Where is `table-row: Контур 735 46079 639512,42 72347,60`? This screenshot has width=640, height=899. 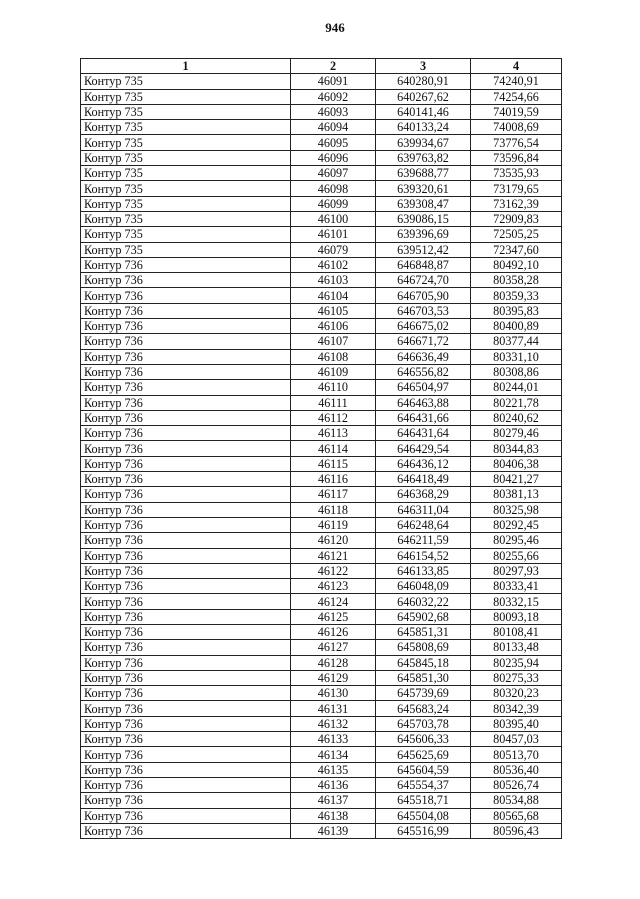 table-row: Контур 735 46079 639512,42 72347,60 is located at coordinates (321, 249).